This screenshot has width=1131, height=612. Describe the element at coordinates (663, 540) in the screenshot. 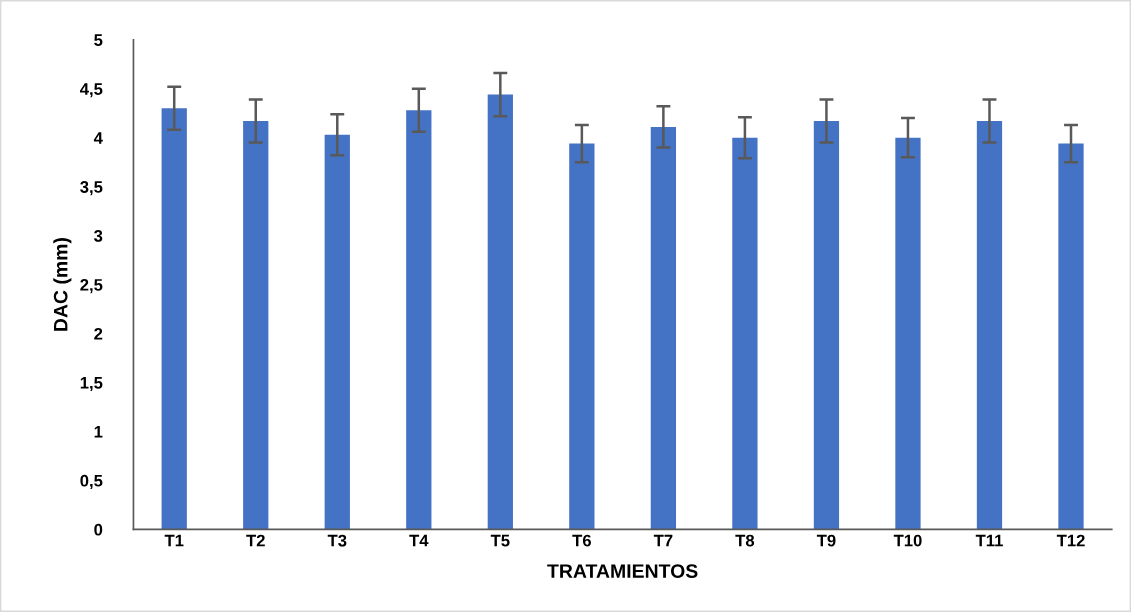

I see `x-tick-label: T7` at that location.